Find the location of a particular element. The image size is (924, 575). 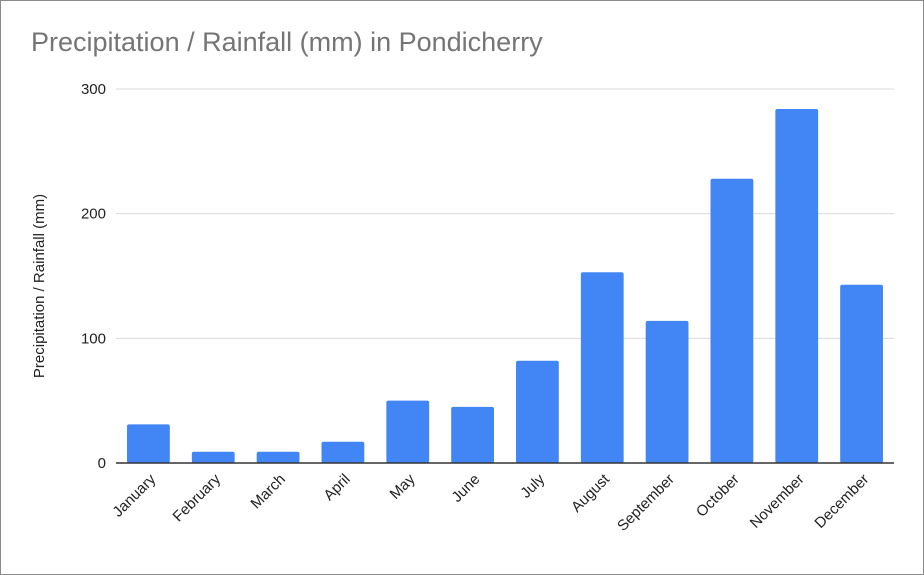

y-tick-label: 0 is located at coordinates (102, 463).